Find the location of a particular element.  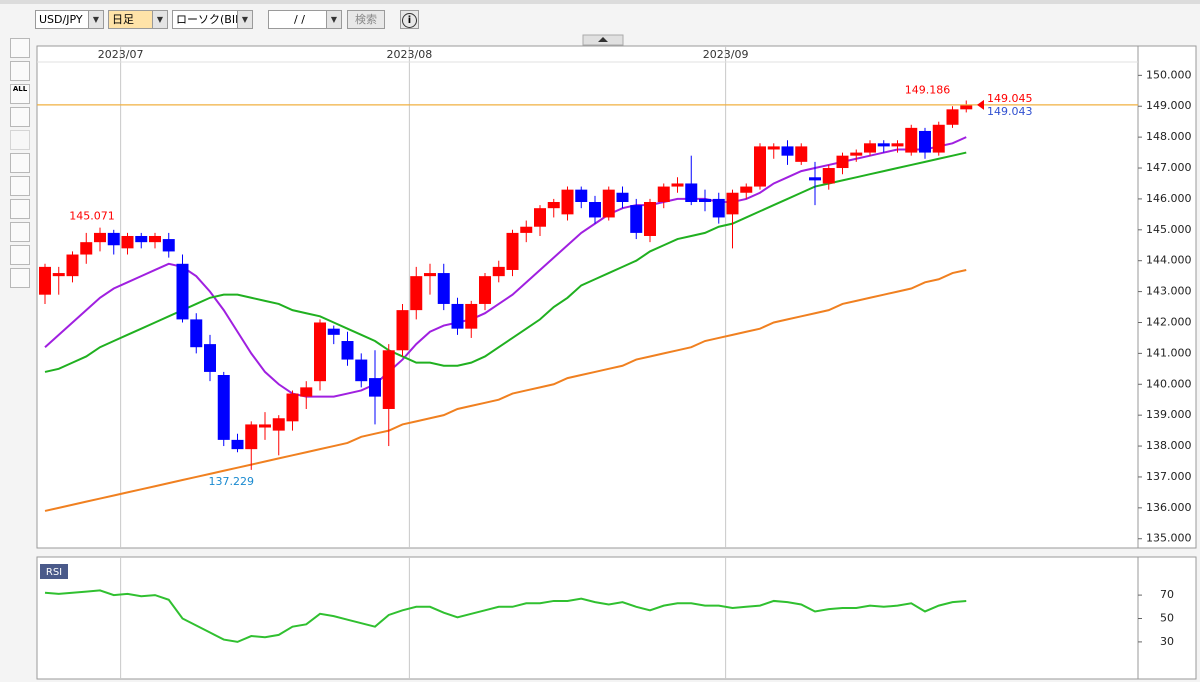

timeframe-select: 日足 ▼ is located at coordinates (138, 19).